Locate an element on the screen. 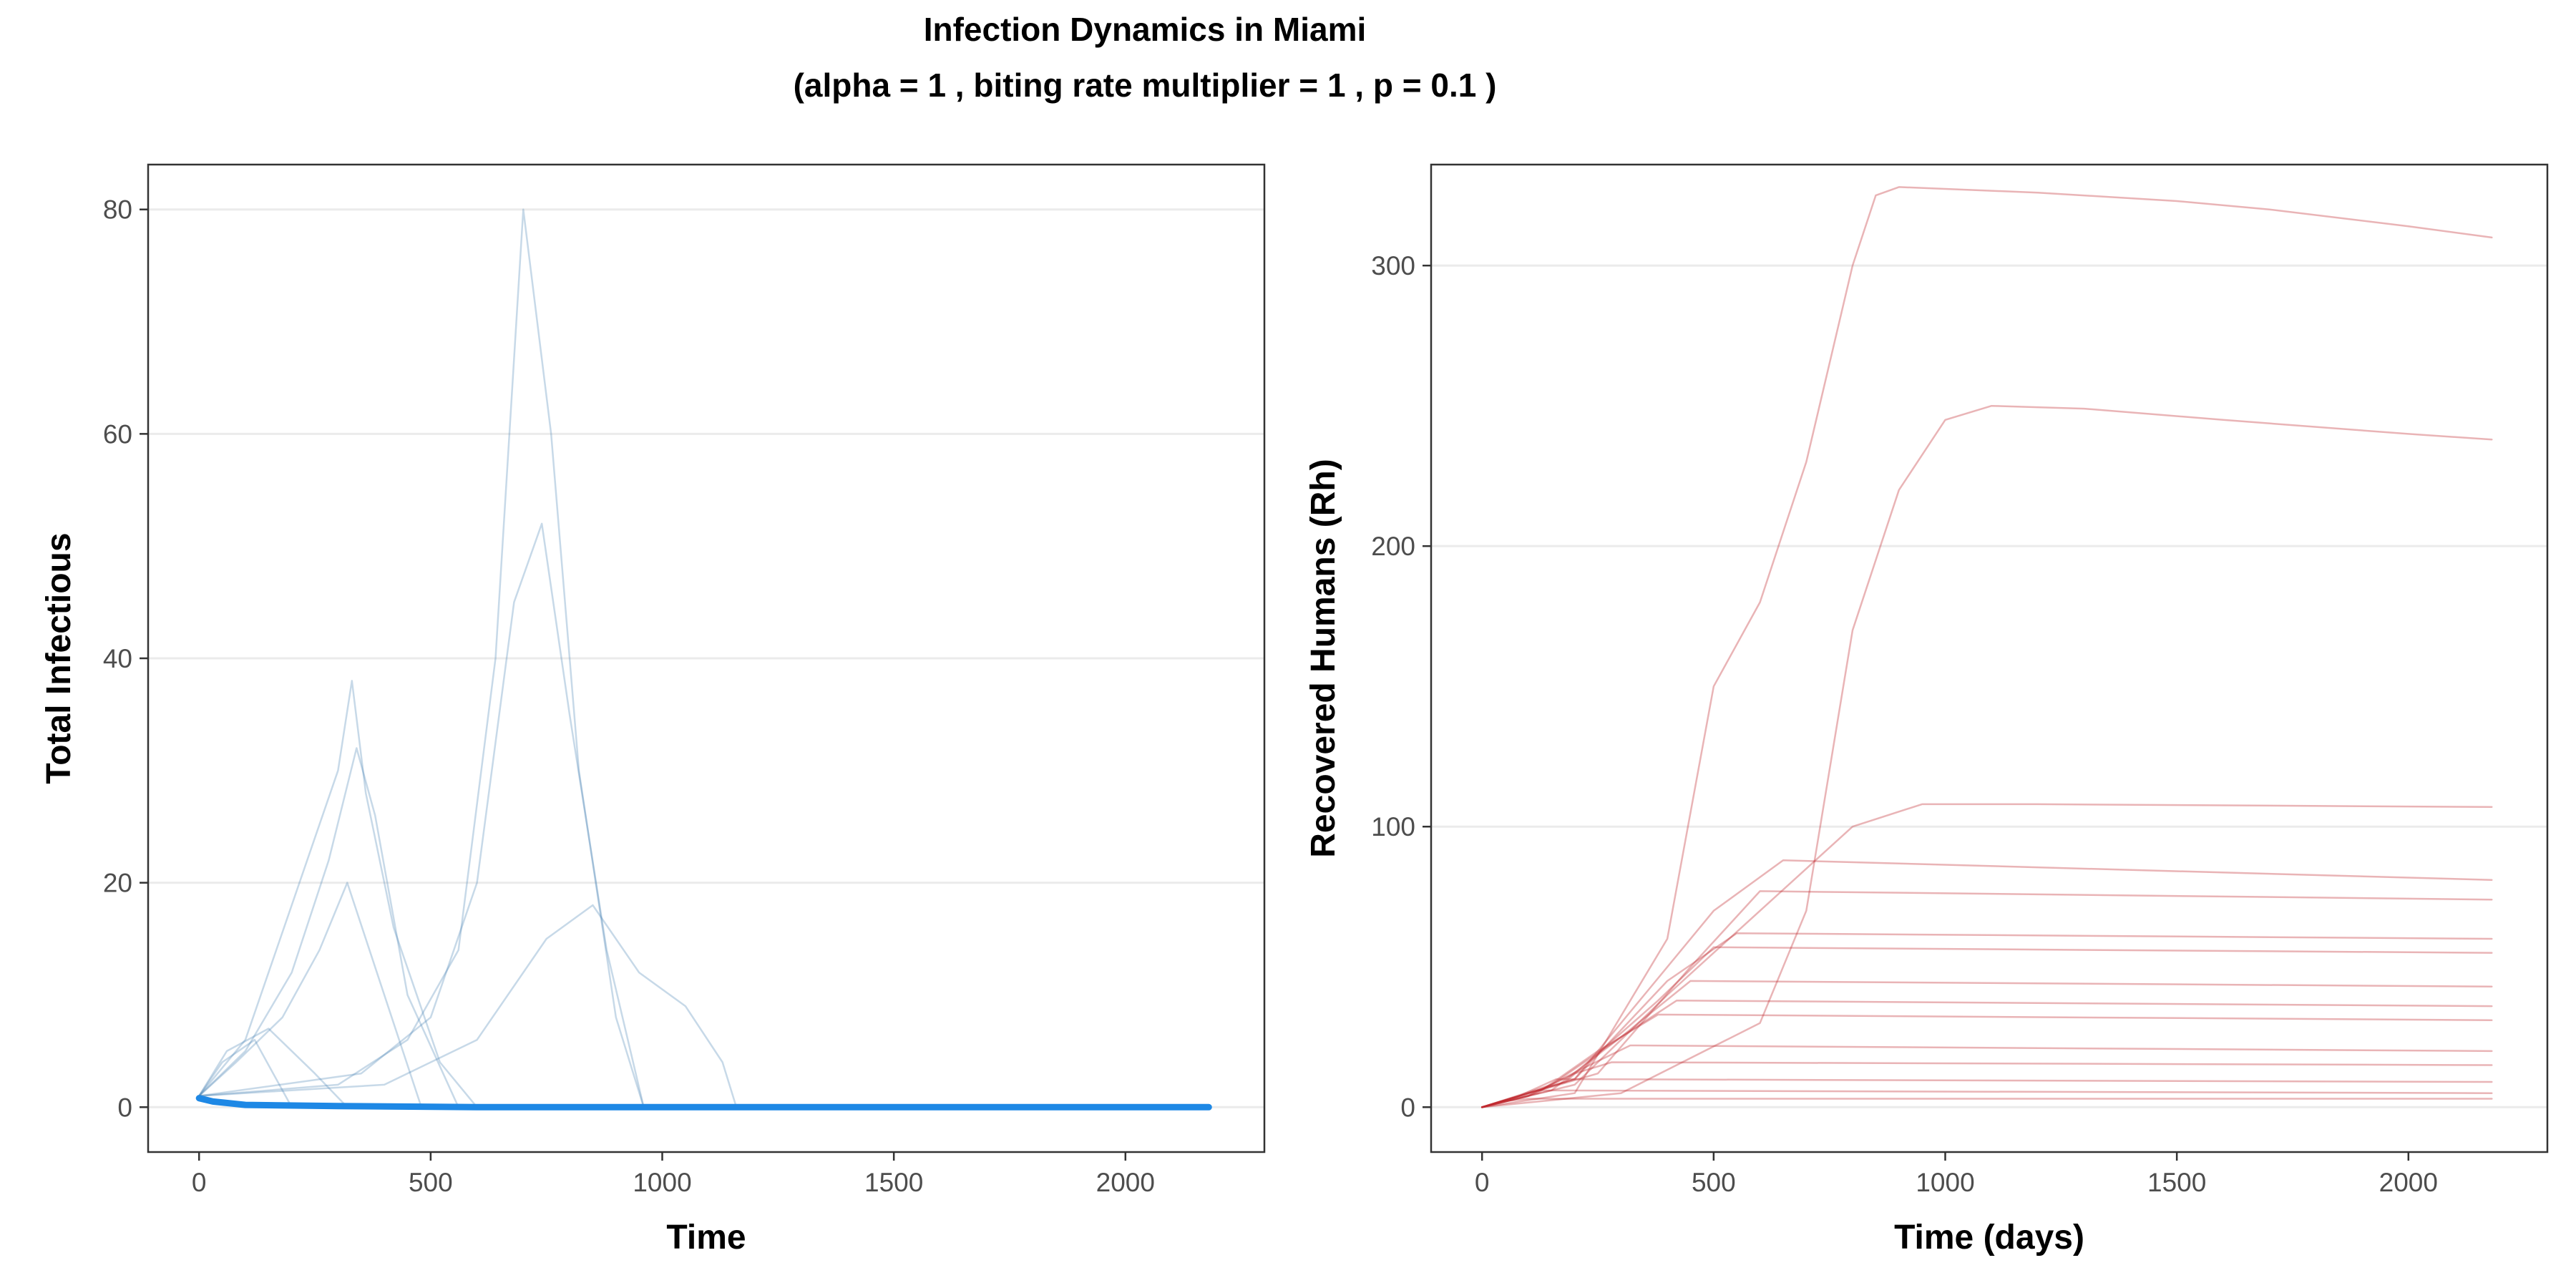  infectious-ytick-label: 40 is located at coordinates (117, 658).